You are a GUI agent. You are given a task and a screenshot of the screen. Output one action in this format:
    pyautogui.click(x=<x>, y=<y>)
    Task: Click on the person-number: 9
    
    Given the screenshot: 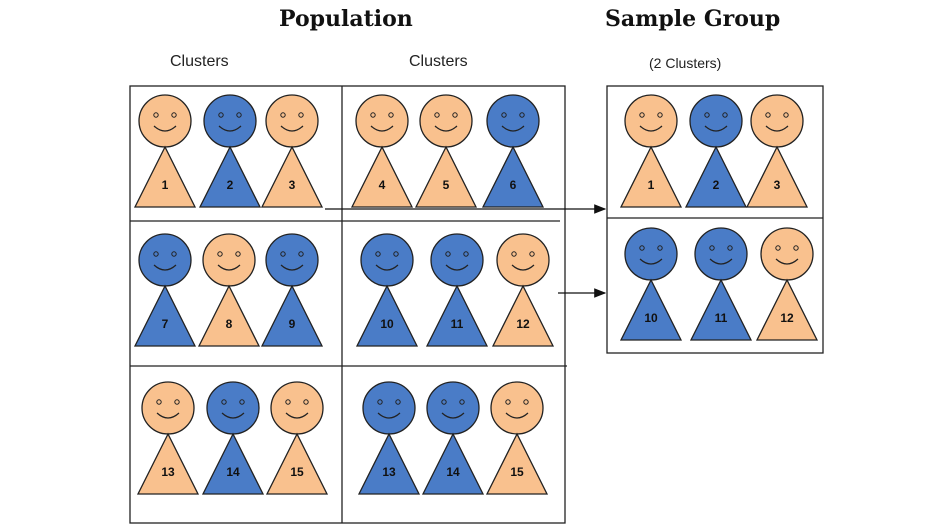 What is the action you would take?
    pyautogui.click(x=292, y=324)
    